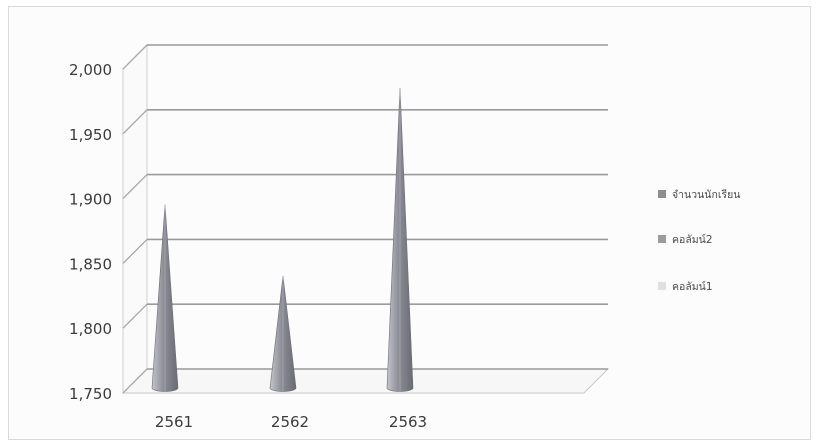 The width and height of the screenshot is (821, 447). I want to click on floor, so click(365, 381).